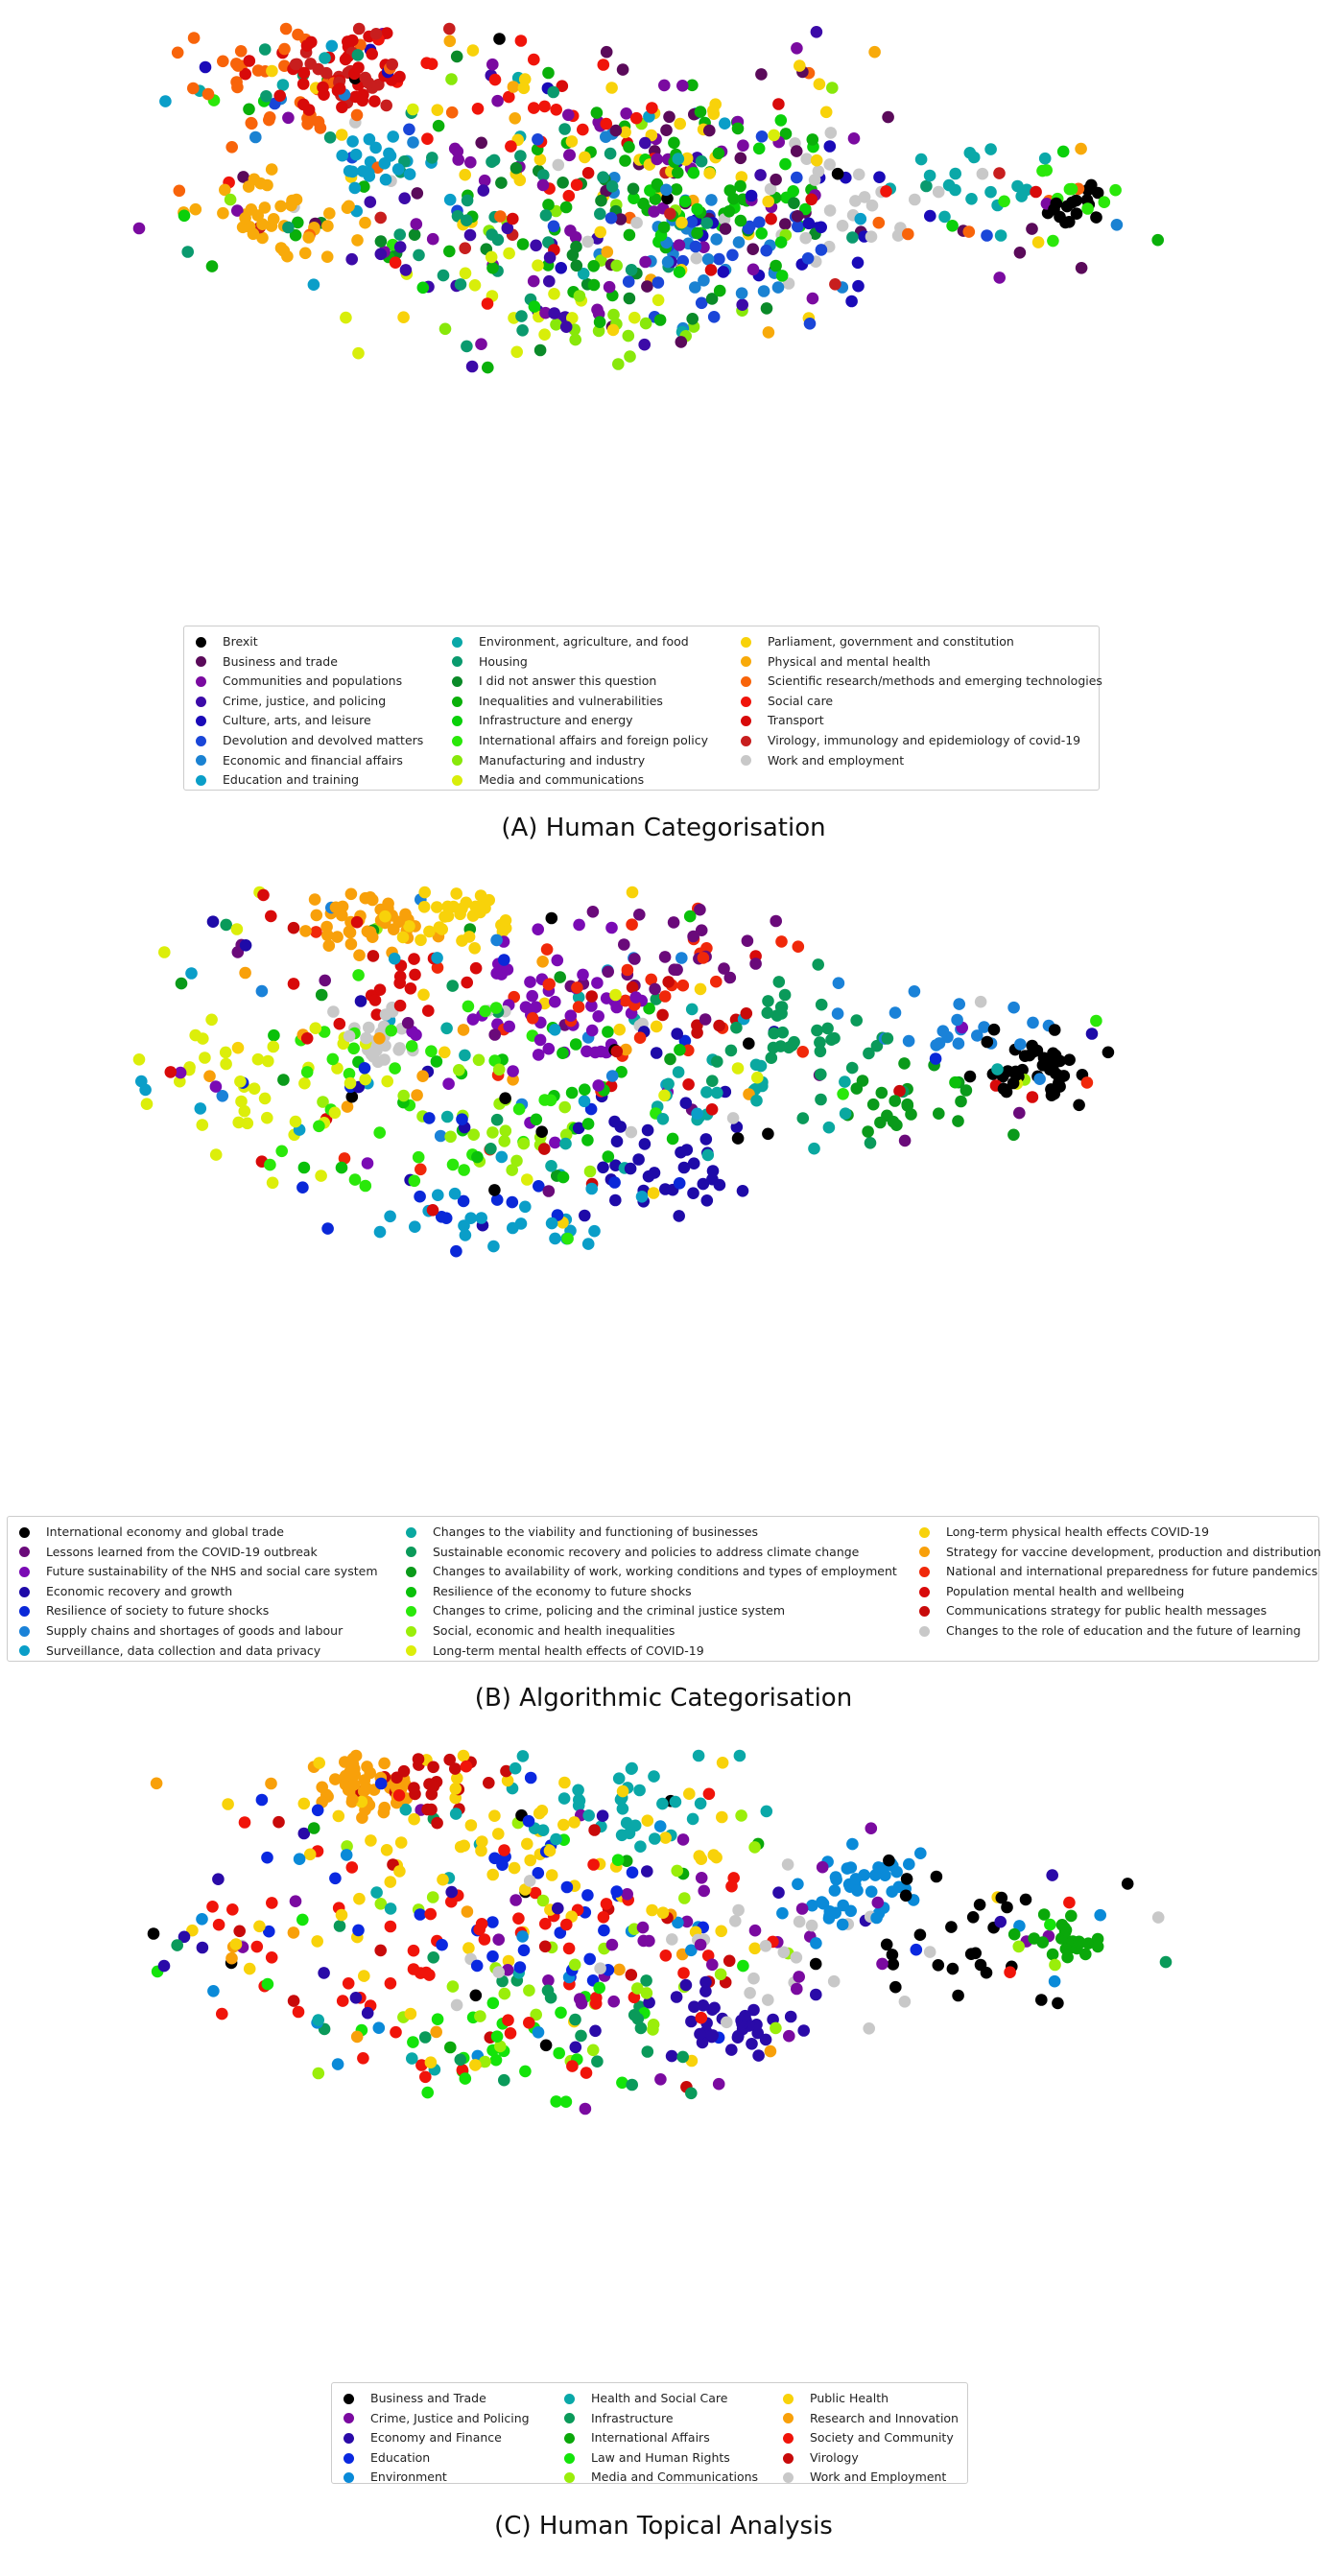 The width and height of the screenshot is (1327, 2576). What do you see at coordinates (796, 720) in the screenshot?
I see `legend-label: Transport` at bounding box center [796, 720].